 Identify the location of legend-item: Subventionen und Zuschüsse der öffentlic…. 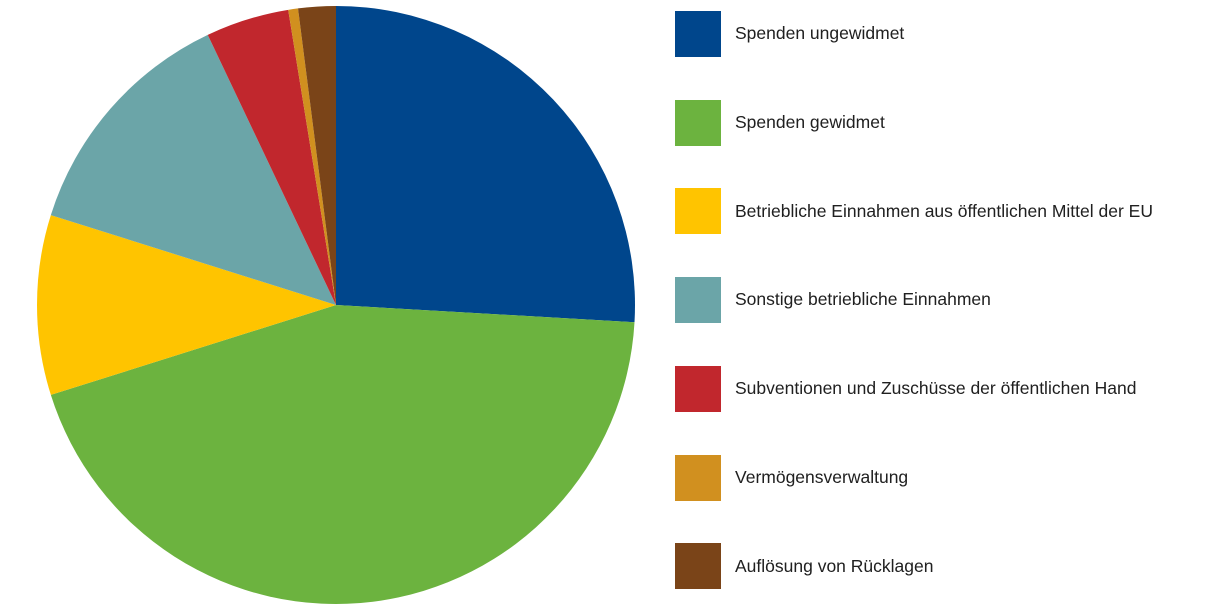
(906, 388).